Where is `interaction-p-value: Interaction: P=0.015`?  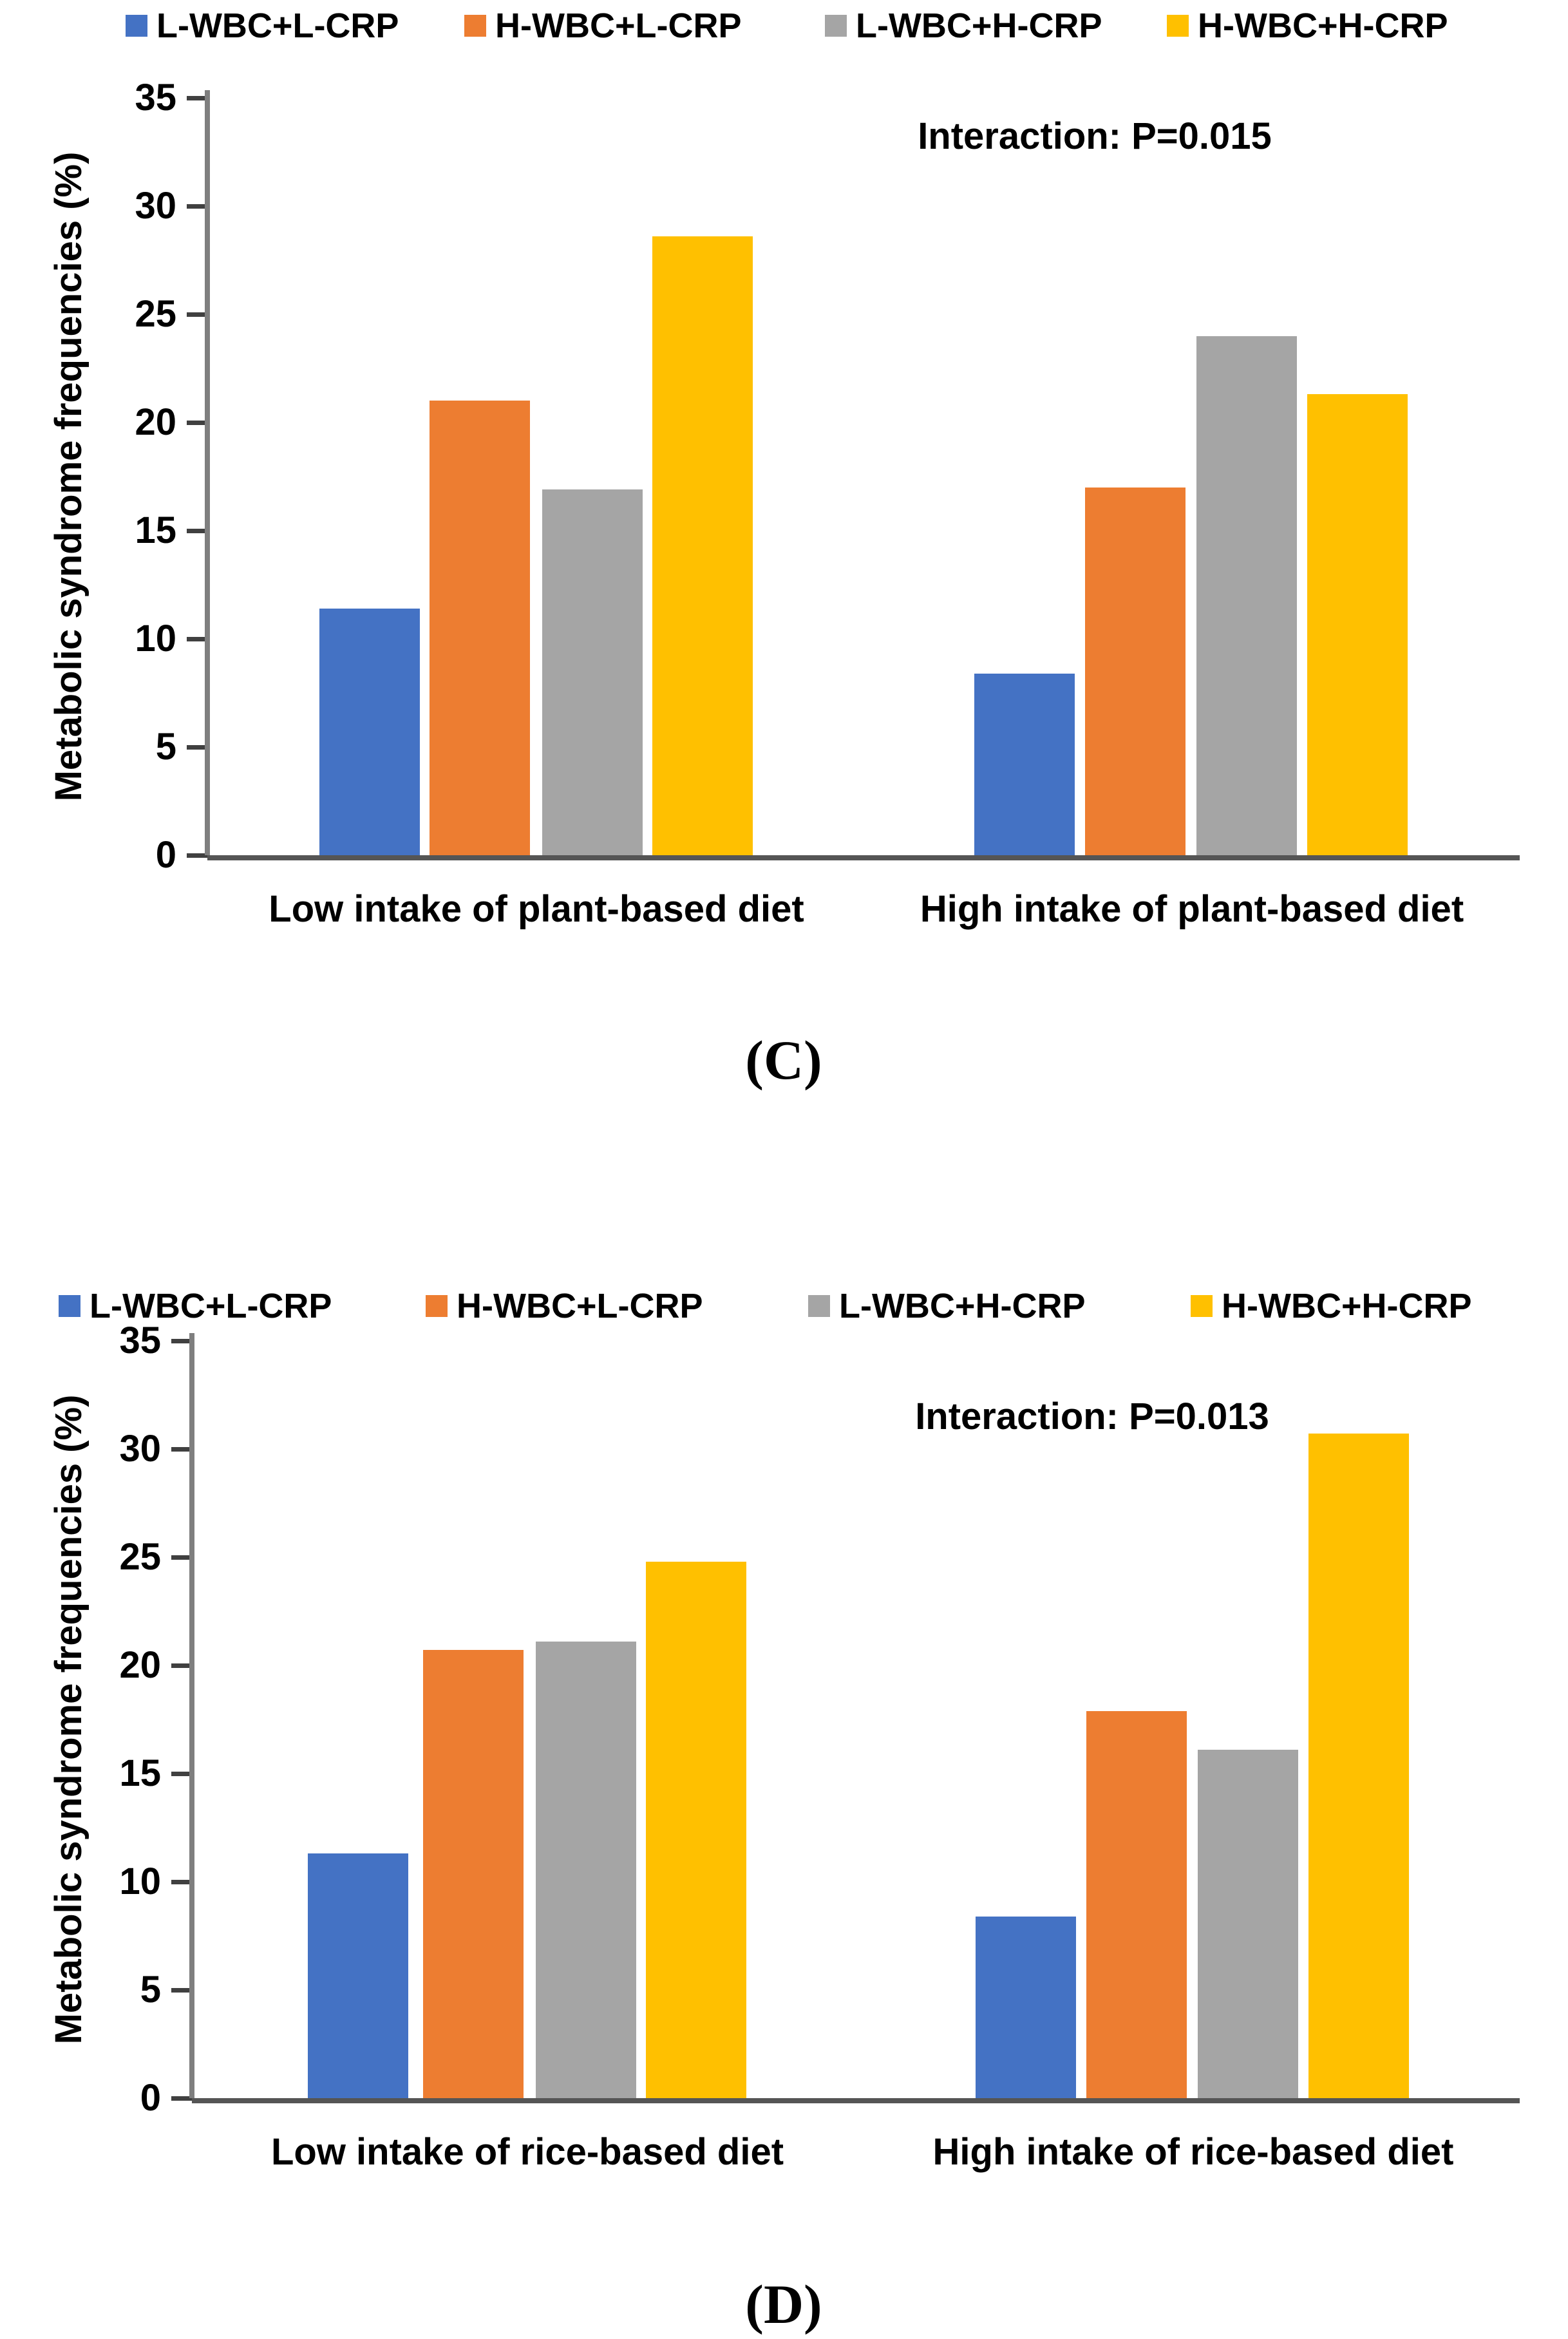
interaction-p-value: Interaction: P=0.015 is located at coordinates (1095, 136).